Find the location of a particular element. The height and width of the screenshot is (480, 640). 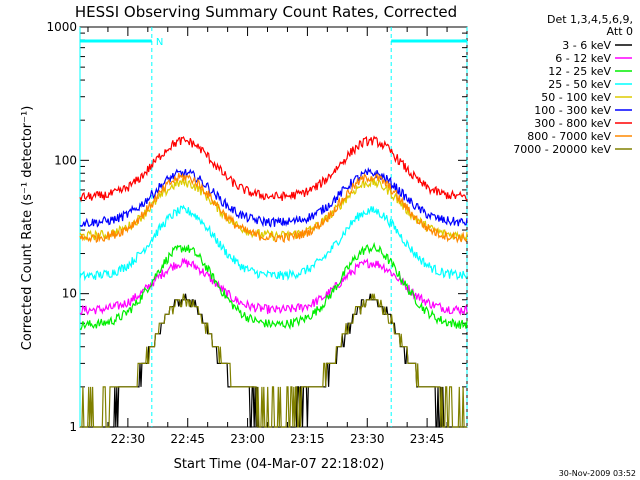

legend-header: Att 0 is located at coordinates (620, 31).